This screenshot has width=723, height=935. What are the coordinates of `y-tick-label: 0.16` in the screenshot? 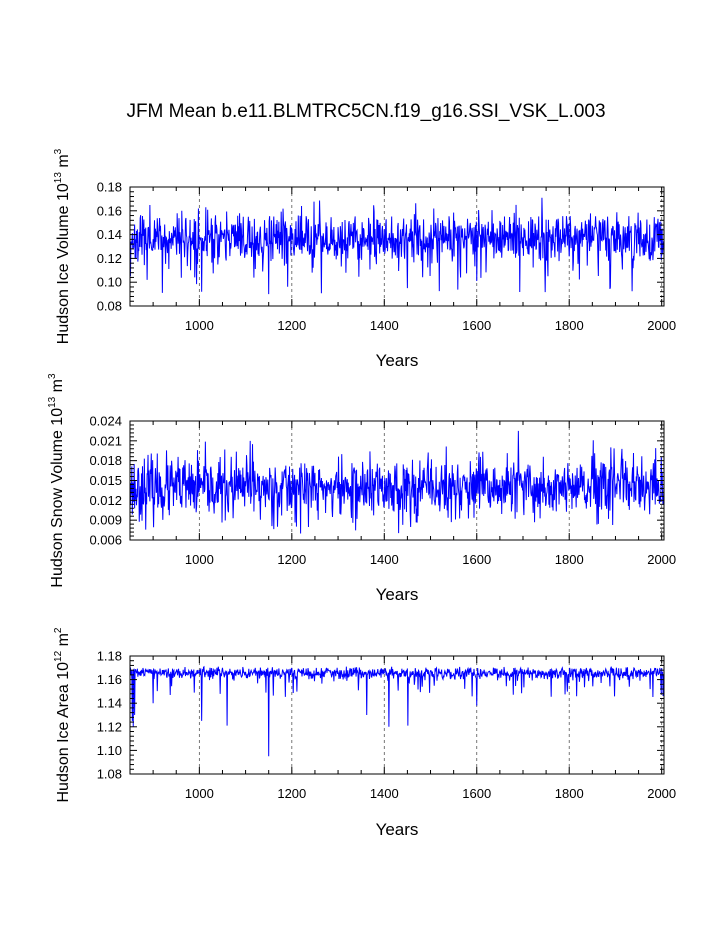 It's located at (109, 210).